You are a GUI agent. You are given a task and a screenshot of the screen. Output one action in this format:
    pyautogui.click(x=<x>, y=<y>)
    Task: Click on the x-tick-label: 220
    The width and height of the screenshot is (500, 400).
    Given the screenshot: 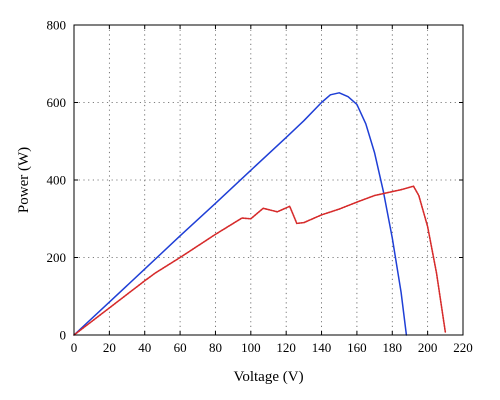 What is the action you would take?
    pyautogui.click(x=463, y=347)
    